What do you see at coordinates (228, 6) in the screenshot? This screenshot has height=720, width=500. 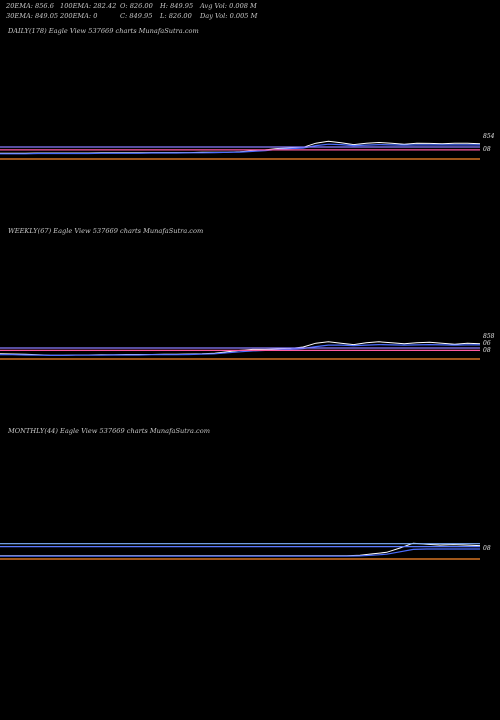 I see `stat-avg-volume: Avg Vol: 0.008 M` at bounding box center [228, 6].